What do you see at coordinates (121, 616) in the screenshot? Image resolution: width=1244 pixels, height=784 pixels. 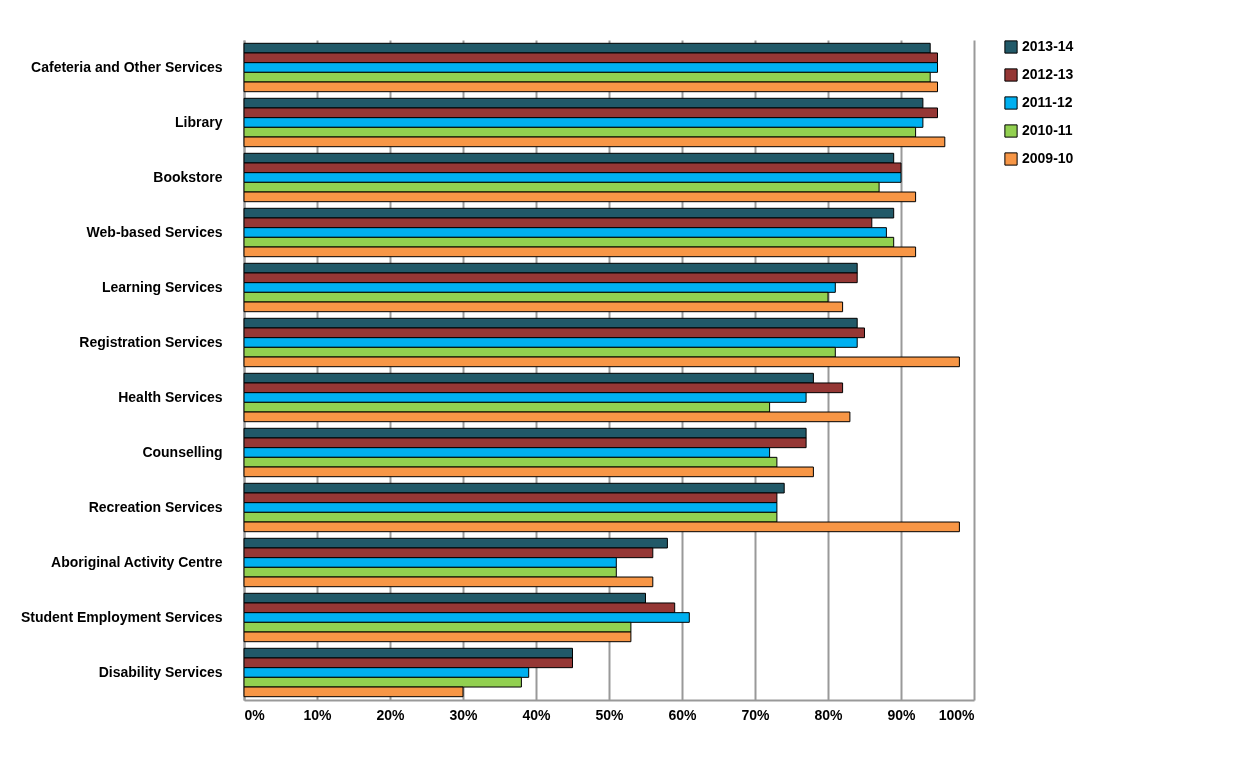 I see `y-tick-label: Student Employment Services` at bounding box center [121, 616].